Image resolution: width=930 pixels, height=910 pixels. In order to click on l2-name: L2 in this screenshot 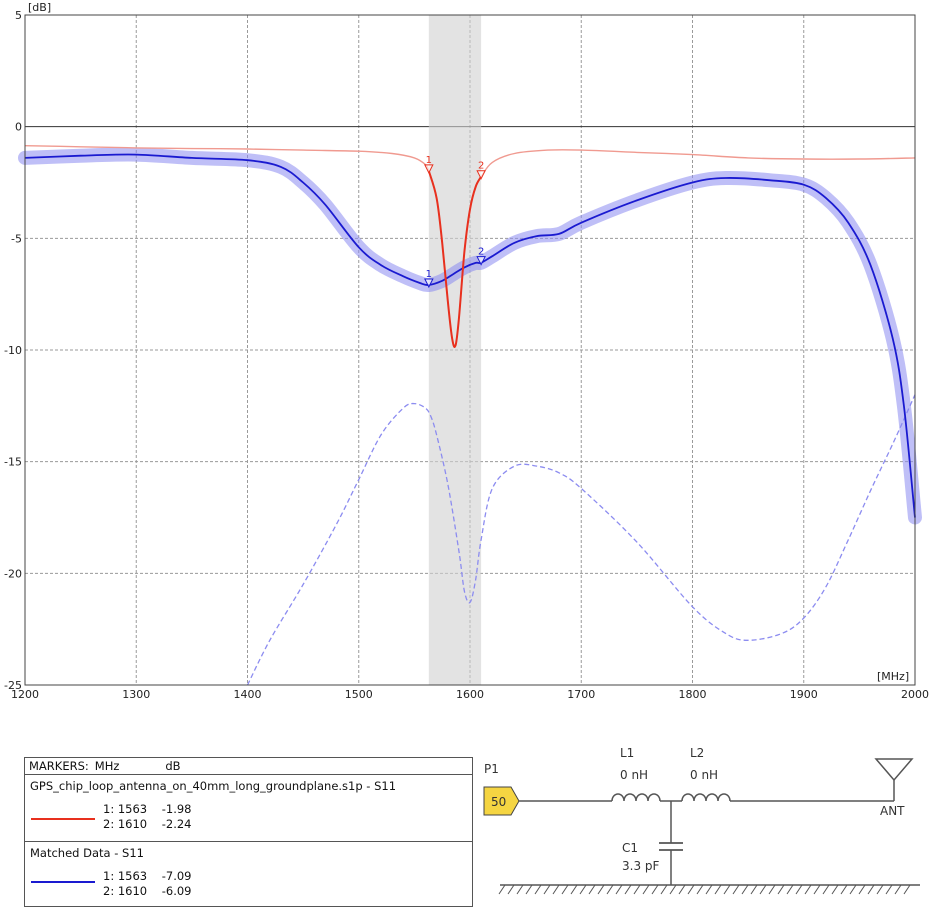, I will do `click(697, 753)`.